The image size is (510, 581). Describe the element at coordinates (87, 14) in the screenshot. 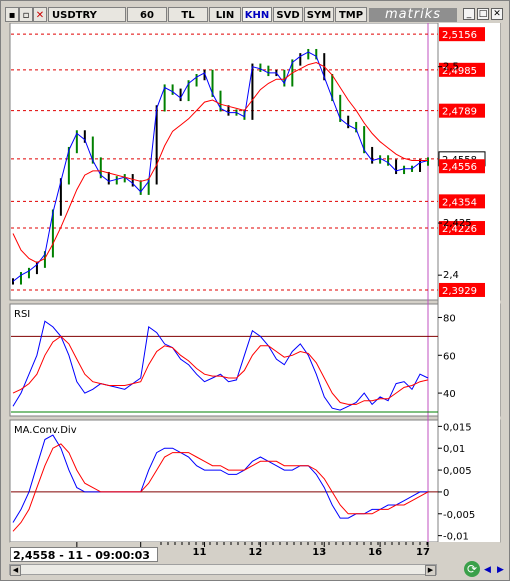

I see `symbol-field: USDTRY` at that location.